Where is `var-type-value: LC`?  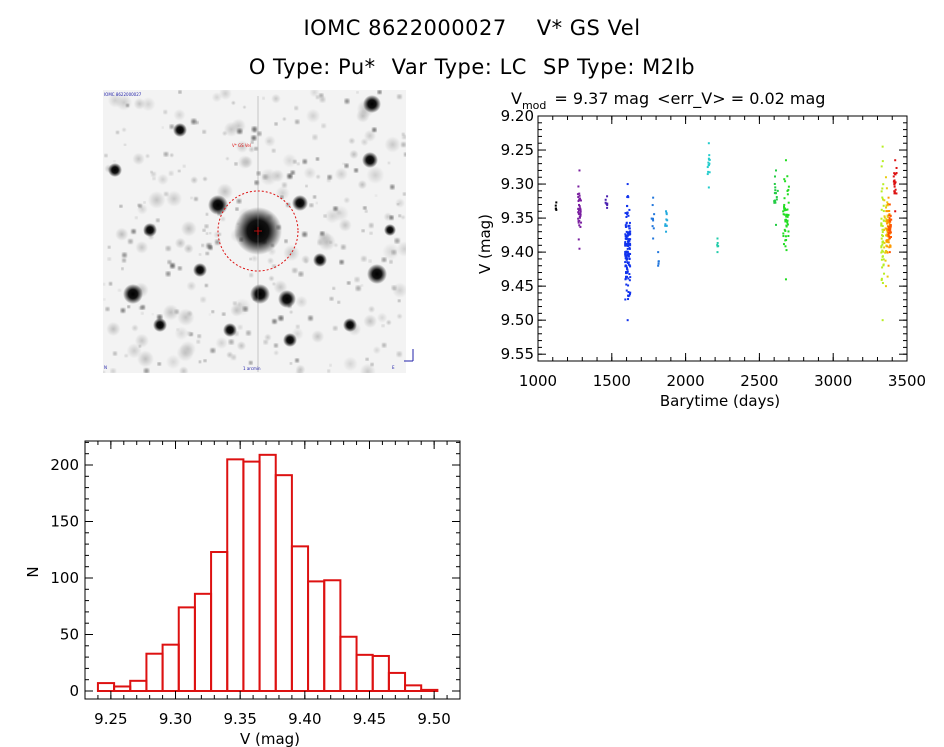 var-type-value: LC is located at coordinates (513, 67).